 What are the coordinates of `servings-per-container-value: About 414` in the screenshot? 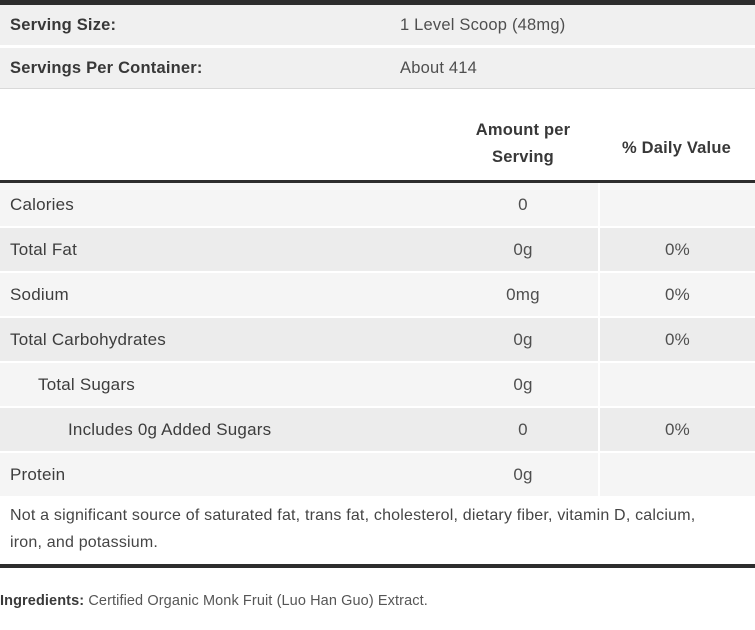 It's located at (439, 67).